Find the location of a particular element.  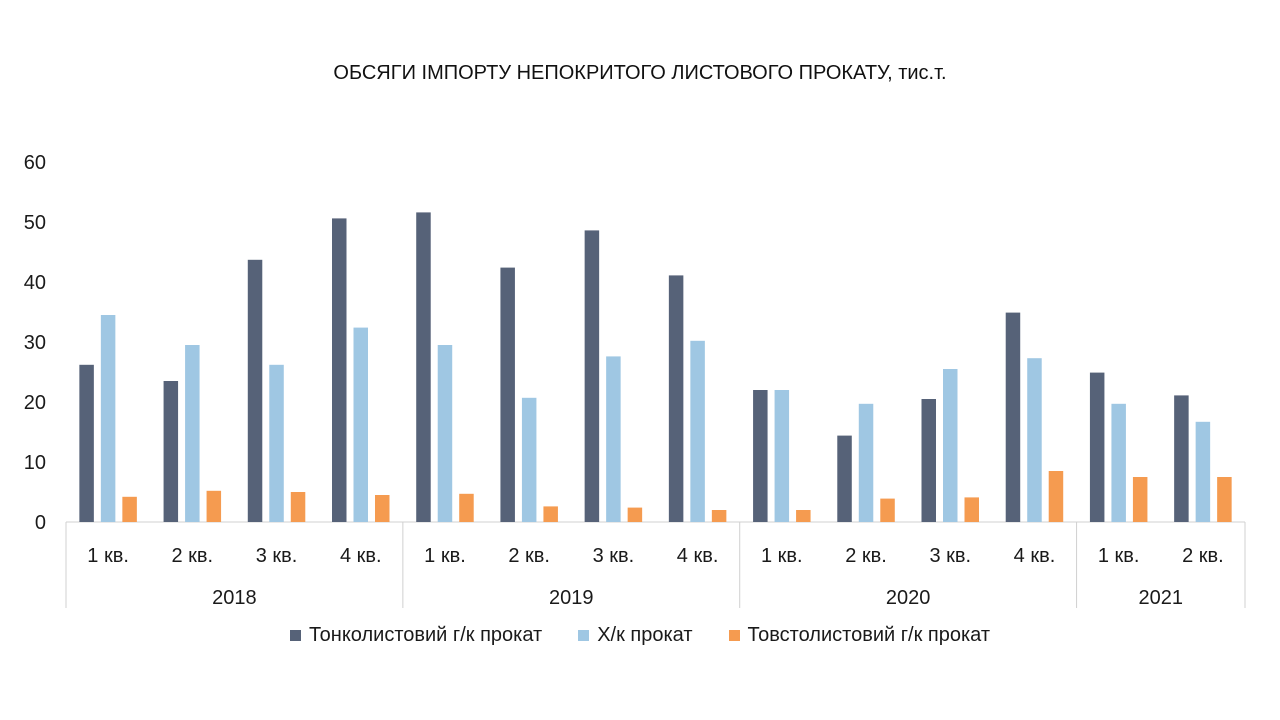

legend-item: Товстолистовий г/к прокат is located at coordinates (859, 635).